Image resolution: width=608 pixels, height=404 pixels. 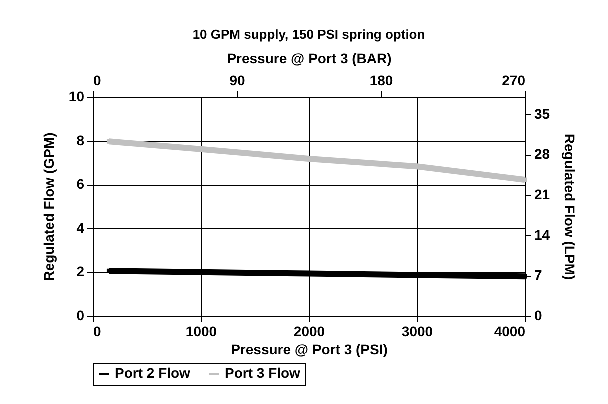 I want to click on y-axis-title: Regulated Flow (GPM), so click(x=48, y=207).